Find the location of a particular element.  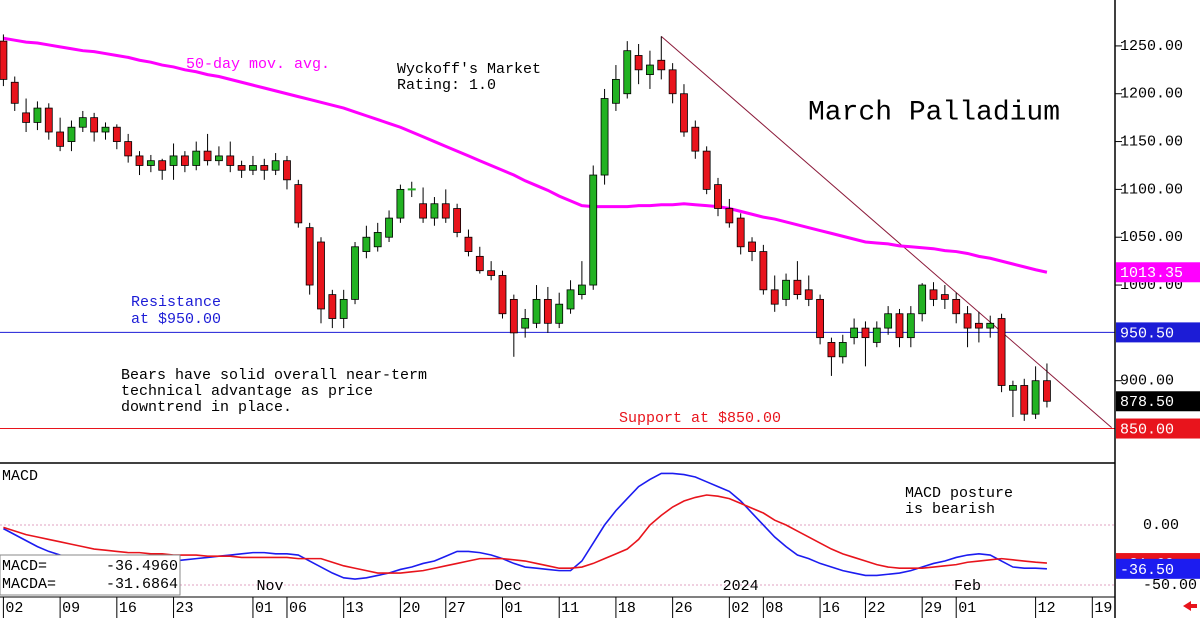

x-tick-label: 18 is located at coordinates (627, 608).